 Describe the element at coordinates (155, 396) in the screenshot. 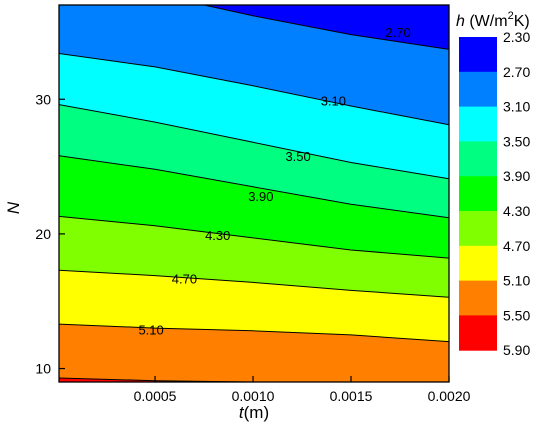

I see `x-tick-label: 0.0005` at that location.